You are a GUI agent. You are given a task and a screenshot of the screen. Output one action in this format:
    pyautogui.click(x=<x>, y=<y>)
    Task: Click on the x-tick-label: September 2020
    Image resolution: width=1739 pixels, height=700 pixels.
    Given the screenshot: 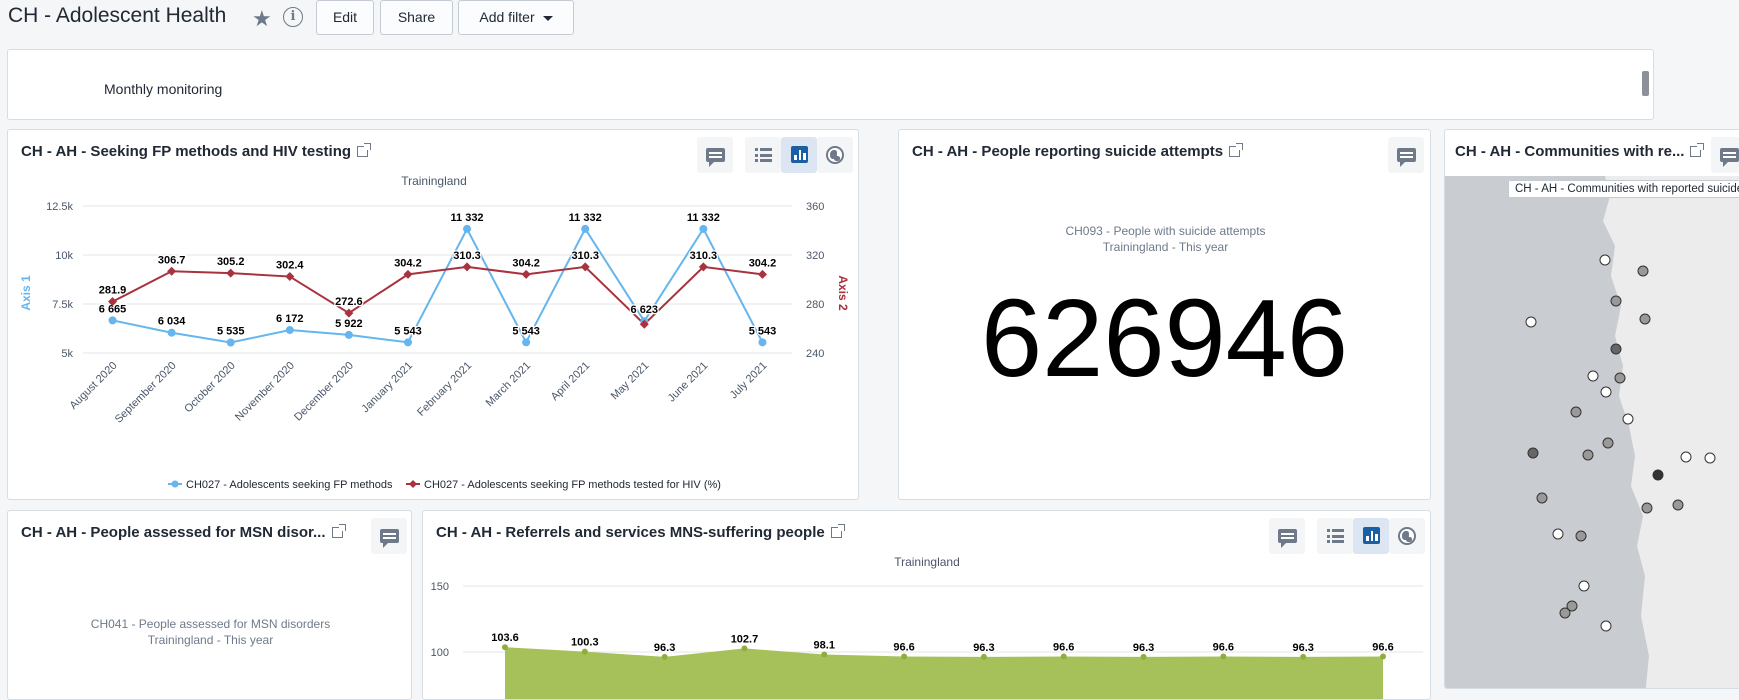 What is the action you would take?
    pyautogui.click(x=146, y=393)
    